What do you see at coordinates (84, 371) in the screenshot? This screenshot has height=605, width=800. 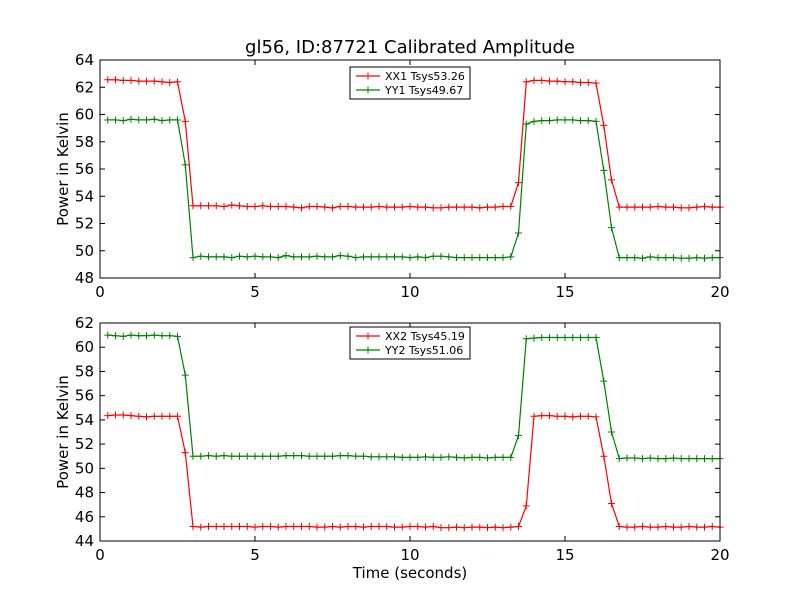 I see `y-tick-label-1-7: 58` at bounding box center [84, 371].